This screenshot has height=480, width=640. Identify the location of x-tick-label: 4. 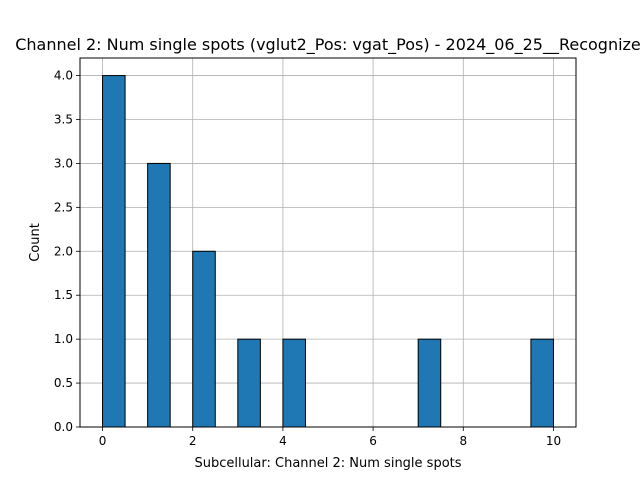
(283, 441).